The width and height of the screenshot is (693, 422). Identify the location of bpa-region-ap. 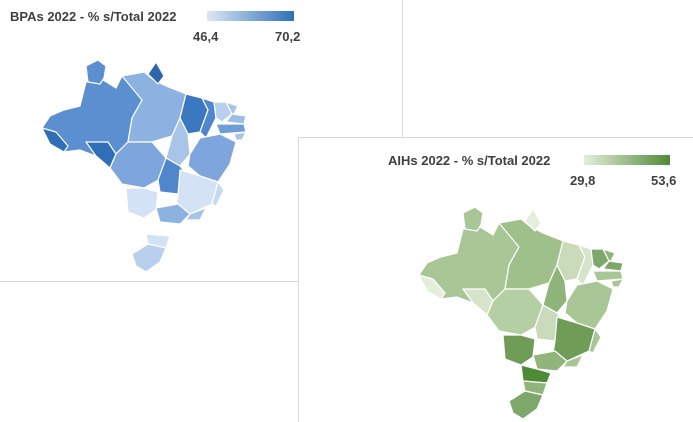
(156, 73).